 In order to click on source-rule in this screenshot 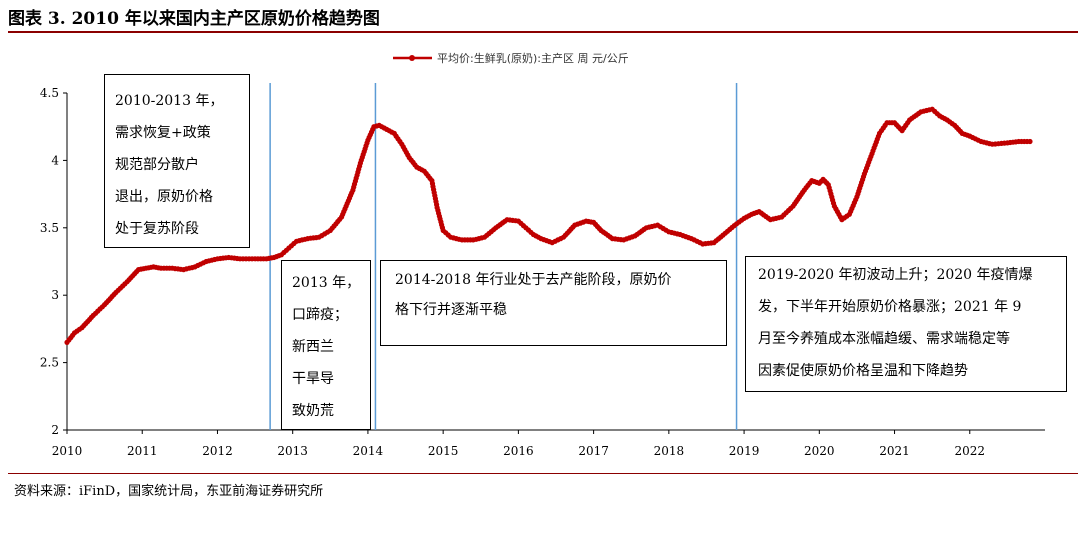, I will do `click(543, 473)`.